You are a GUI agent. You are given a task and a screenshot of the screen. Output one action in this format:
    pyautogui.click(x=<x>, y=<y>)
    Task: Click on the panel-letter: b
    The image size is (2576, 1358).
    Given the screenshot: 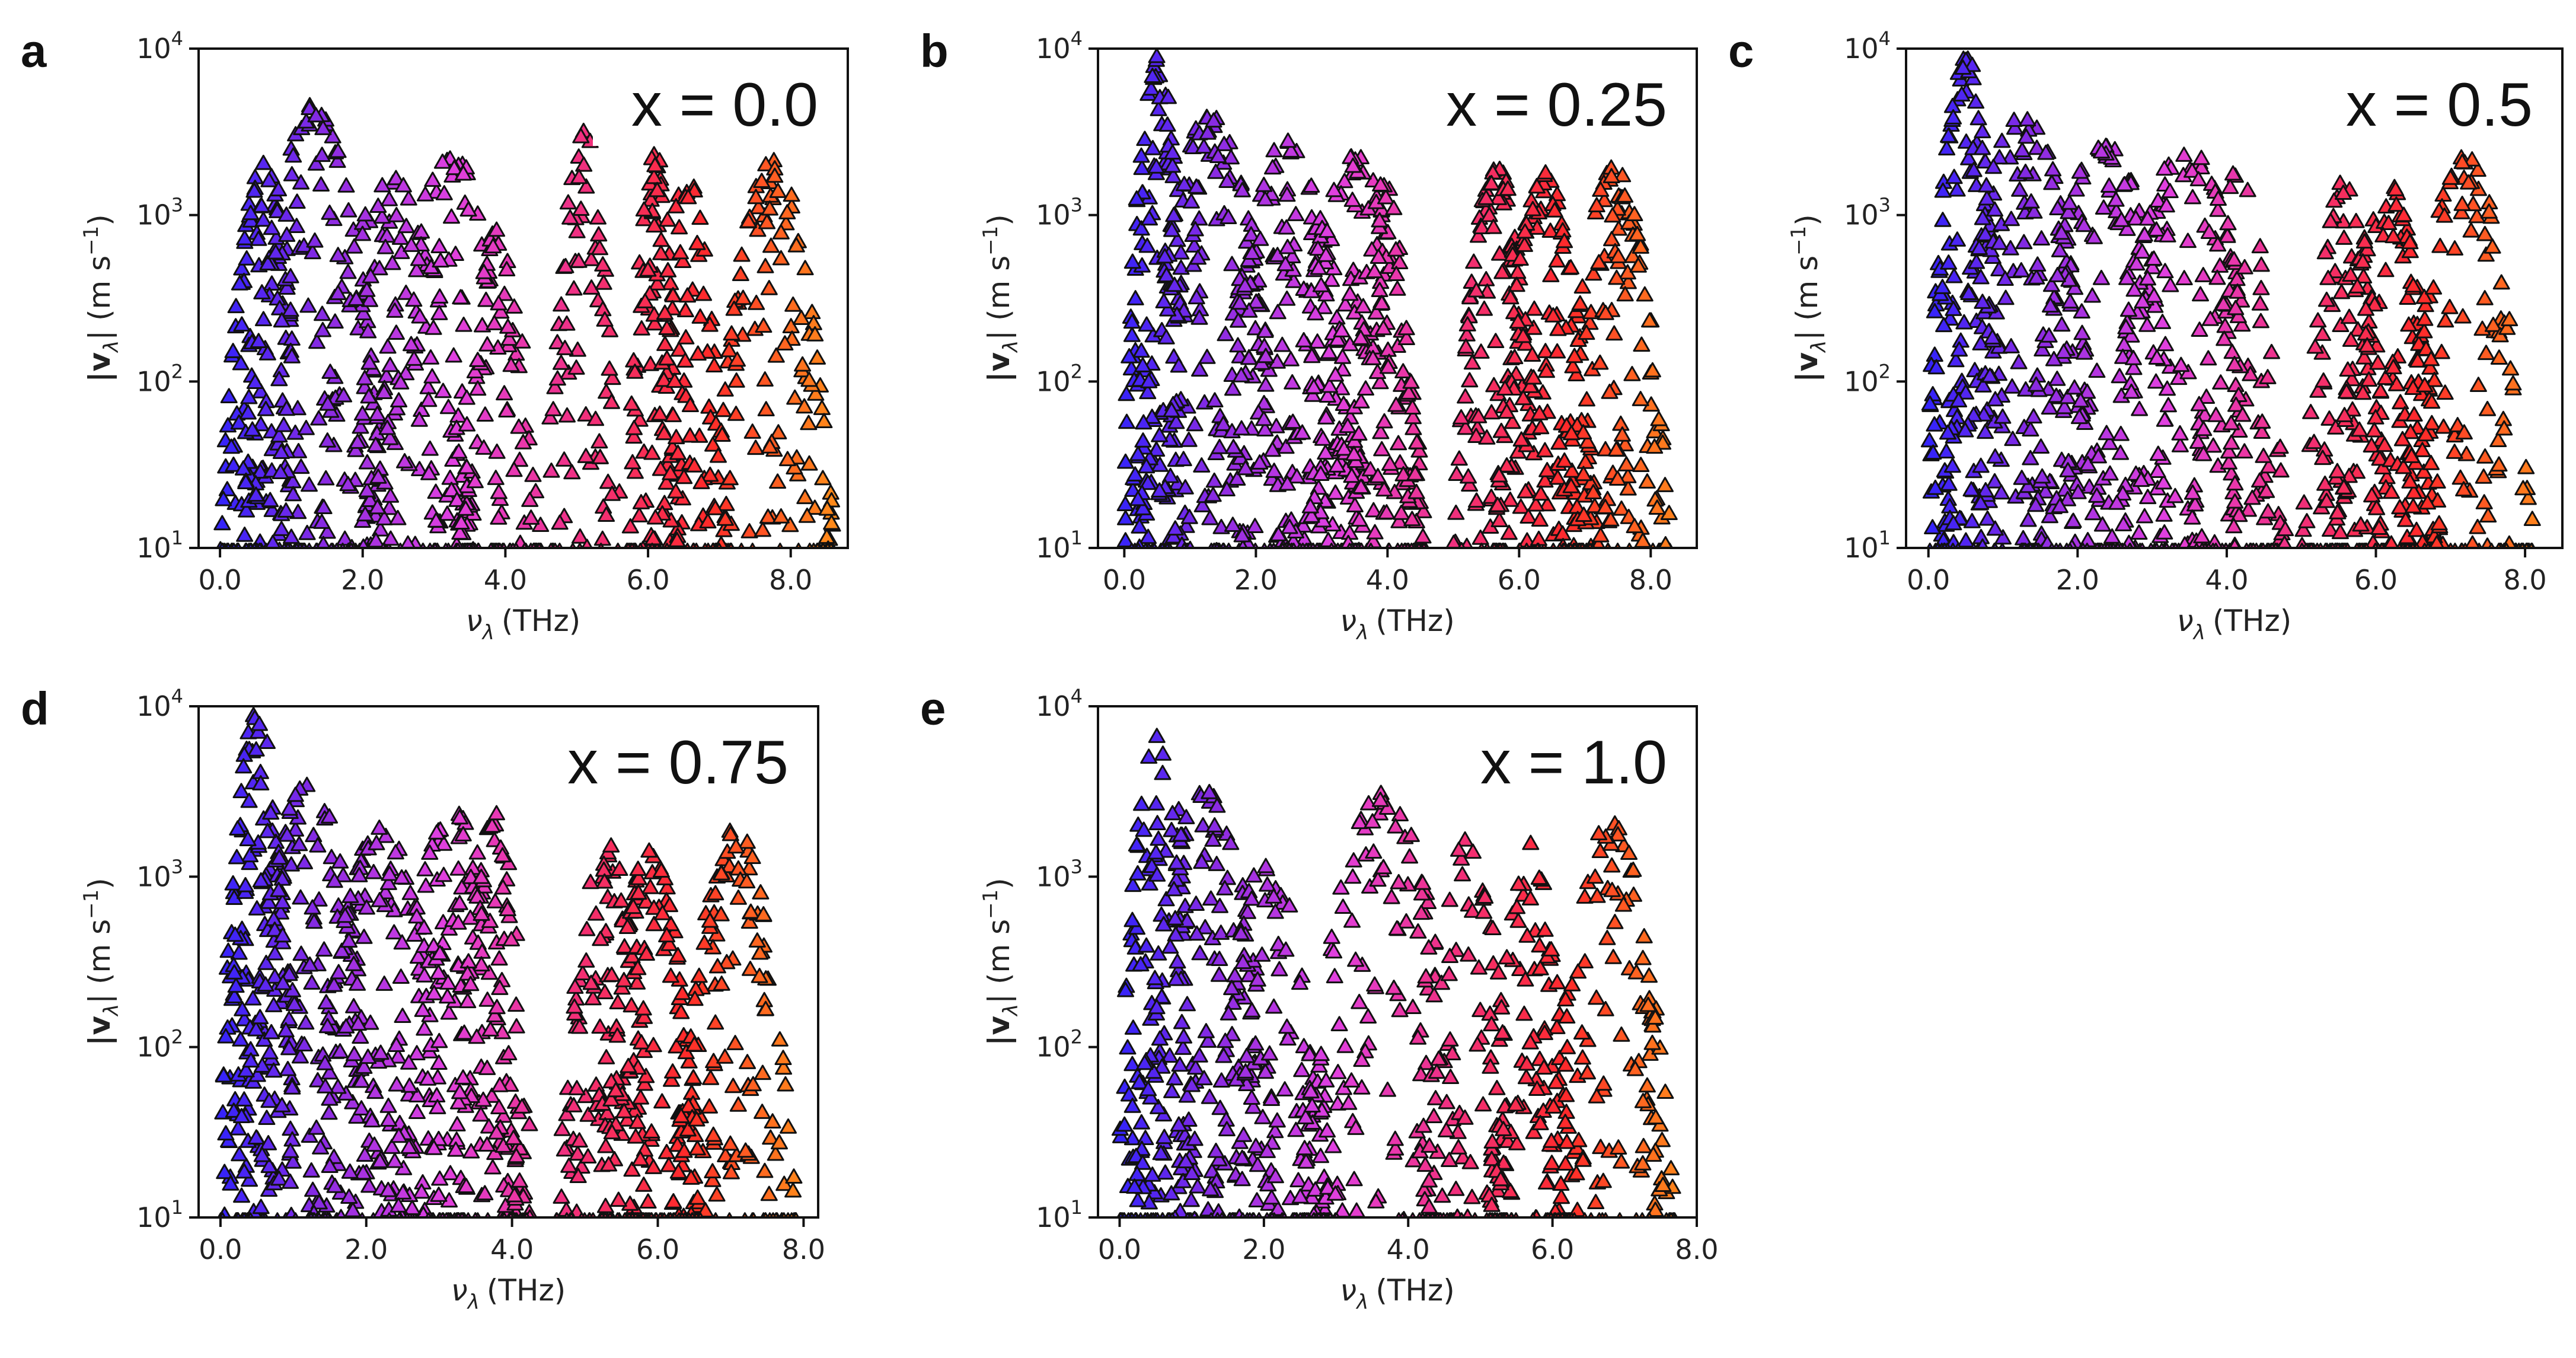 What is the action you would take?
    pyautogui.click(x=934, y=51)
    